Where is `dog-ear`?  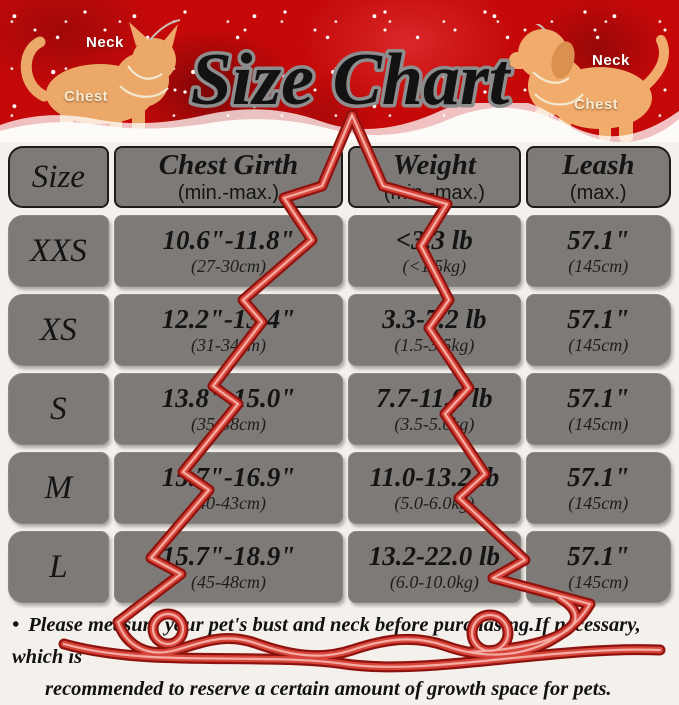
dog-ear is located at coordinates (563, 60).